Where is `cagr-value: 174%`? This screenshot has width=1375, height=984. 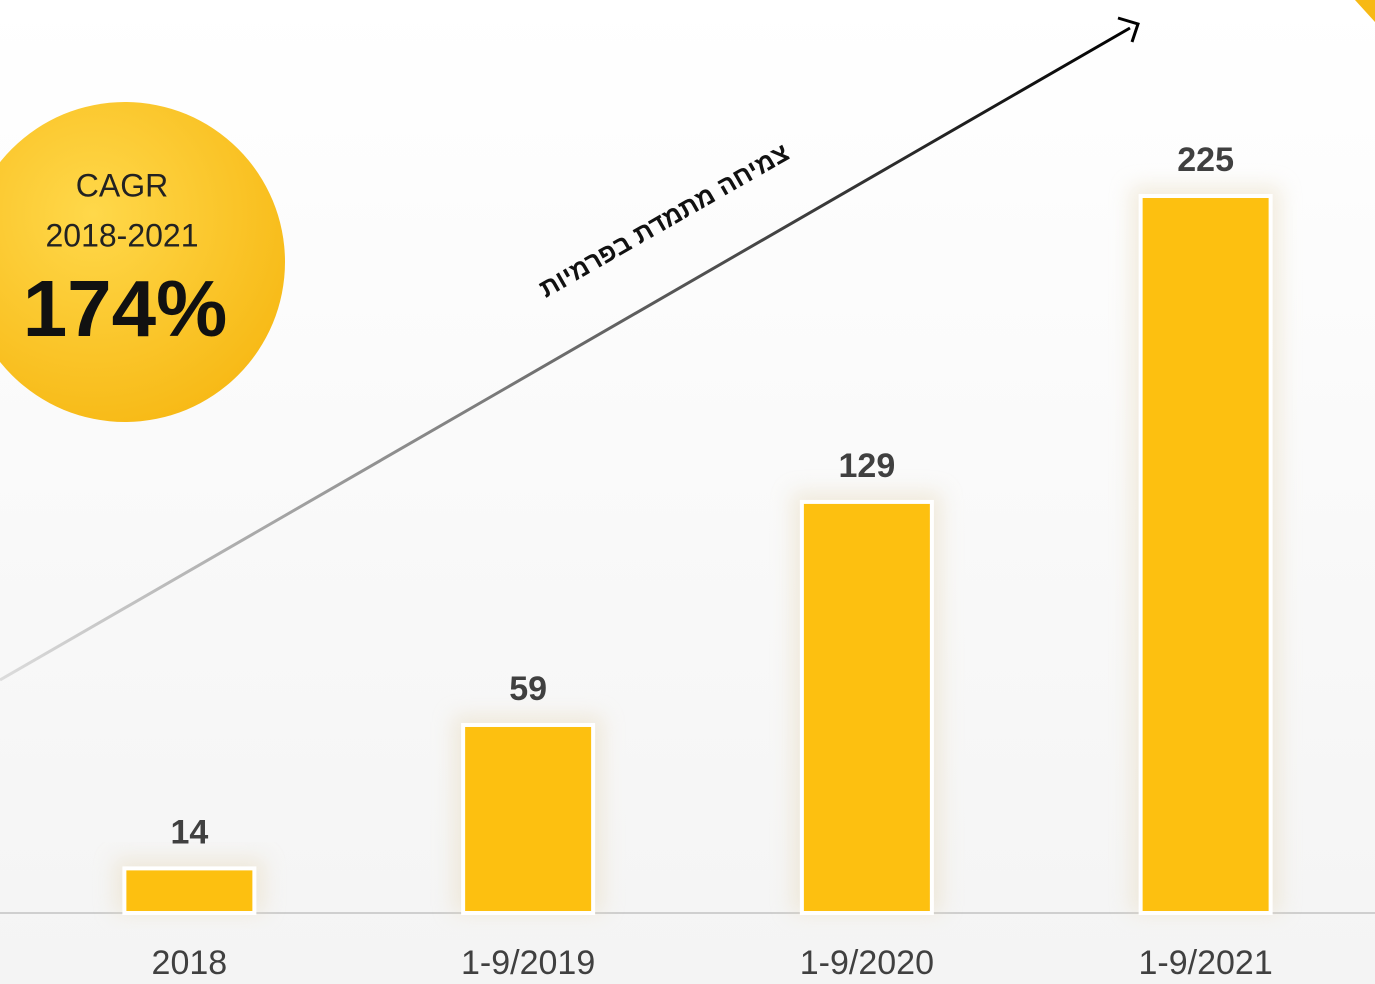 cagr-value: 174% is located at coordinates (125, 308).